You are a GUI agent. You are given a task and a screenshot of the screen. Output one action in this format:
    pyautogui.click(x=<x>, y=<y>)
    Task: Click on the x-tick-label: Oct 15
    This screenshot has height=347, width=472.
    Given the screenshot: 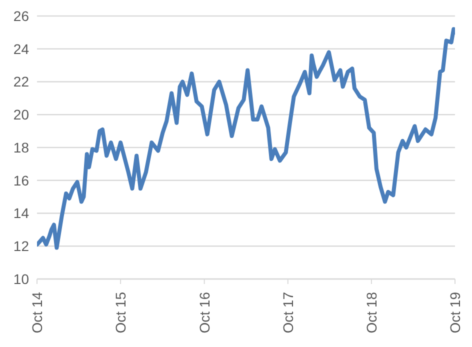 What is the action you would take?
    pyautogui.click(x=120, y=313)
    